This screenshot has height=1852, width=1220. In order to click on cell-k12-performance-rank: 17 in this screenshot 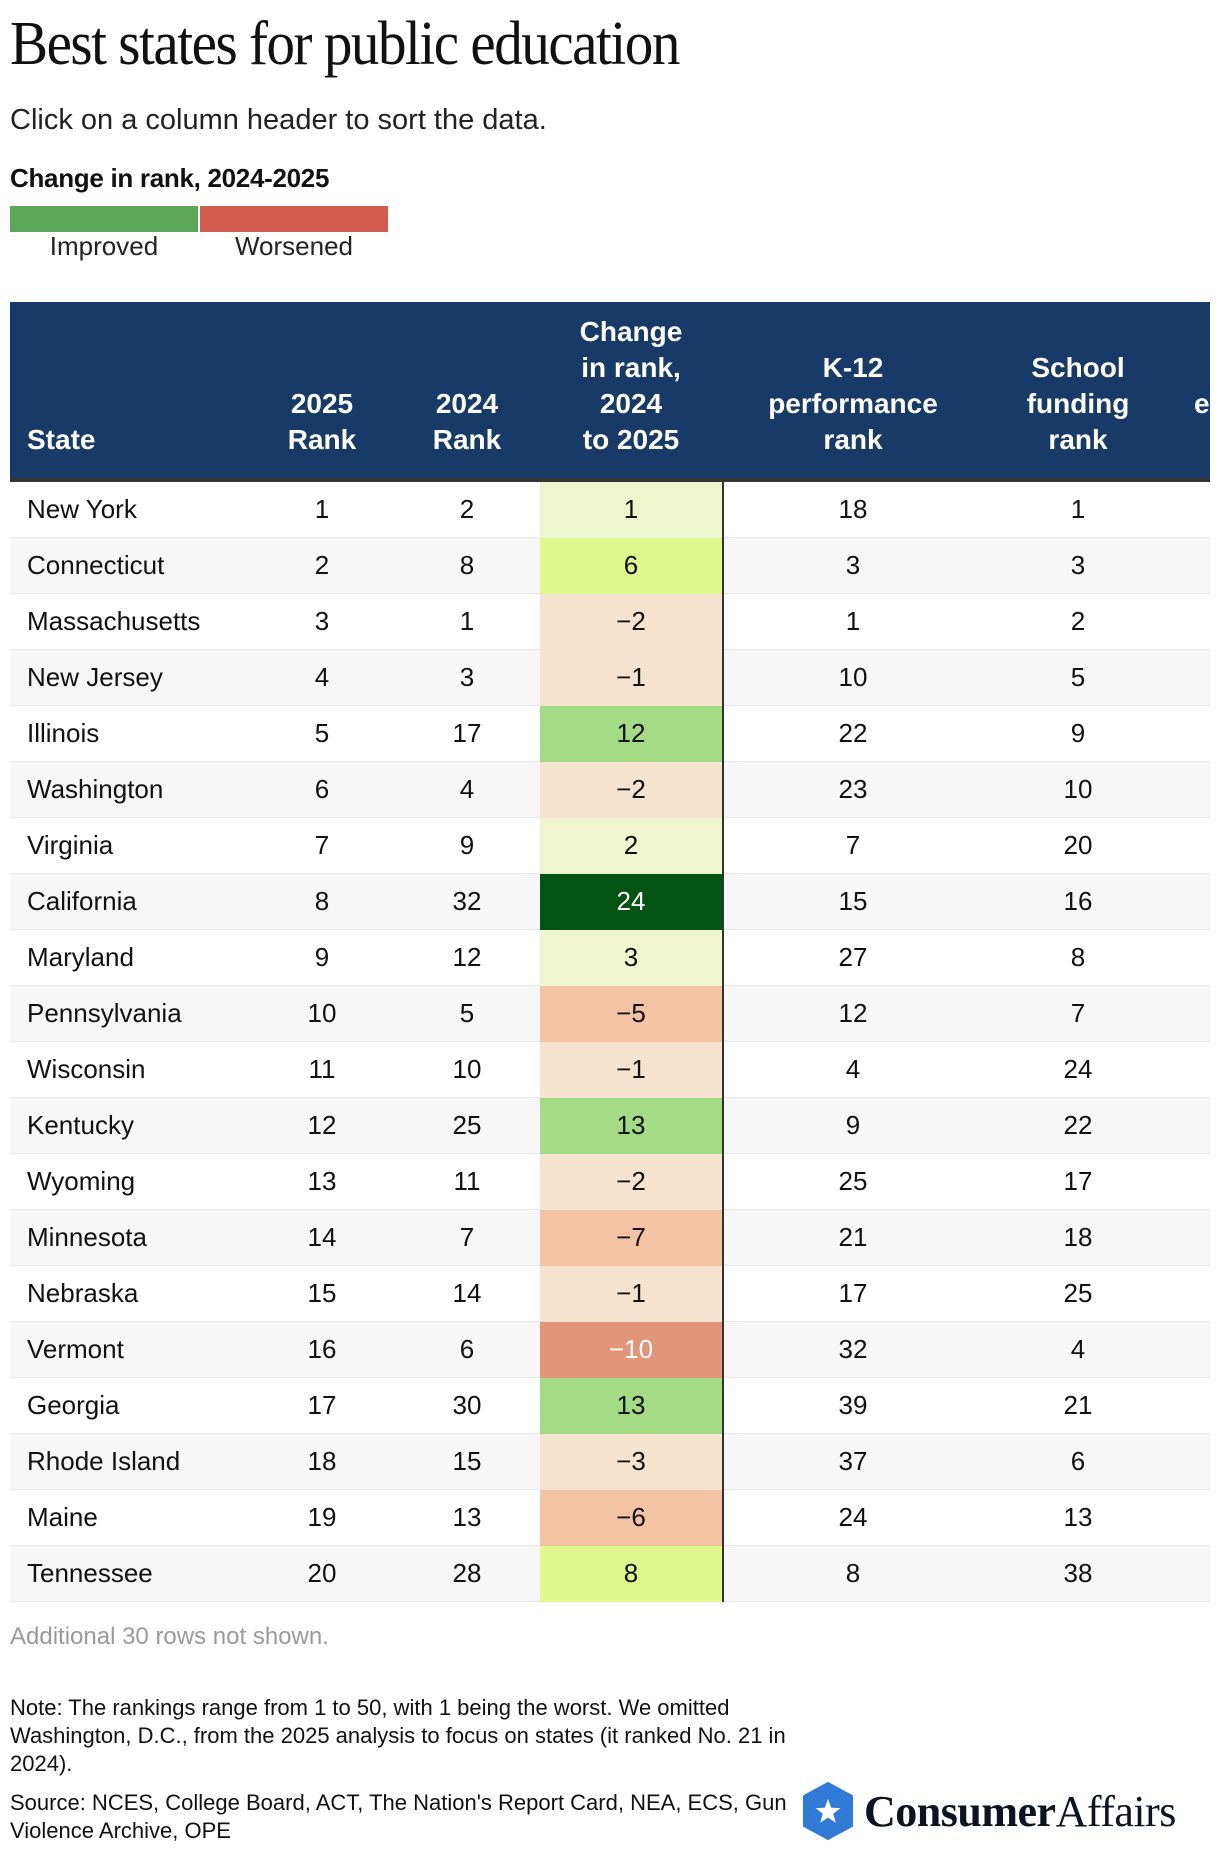, I will do `click(853, 1293)`.